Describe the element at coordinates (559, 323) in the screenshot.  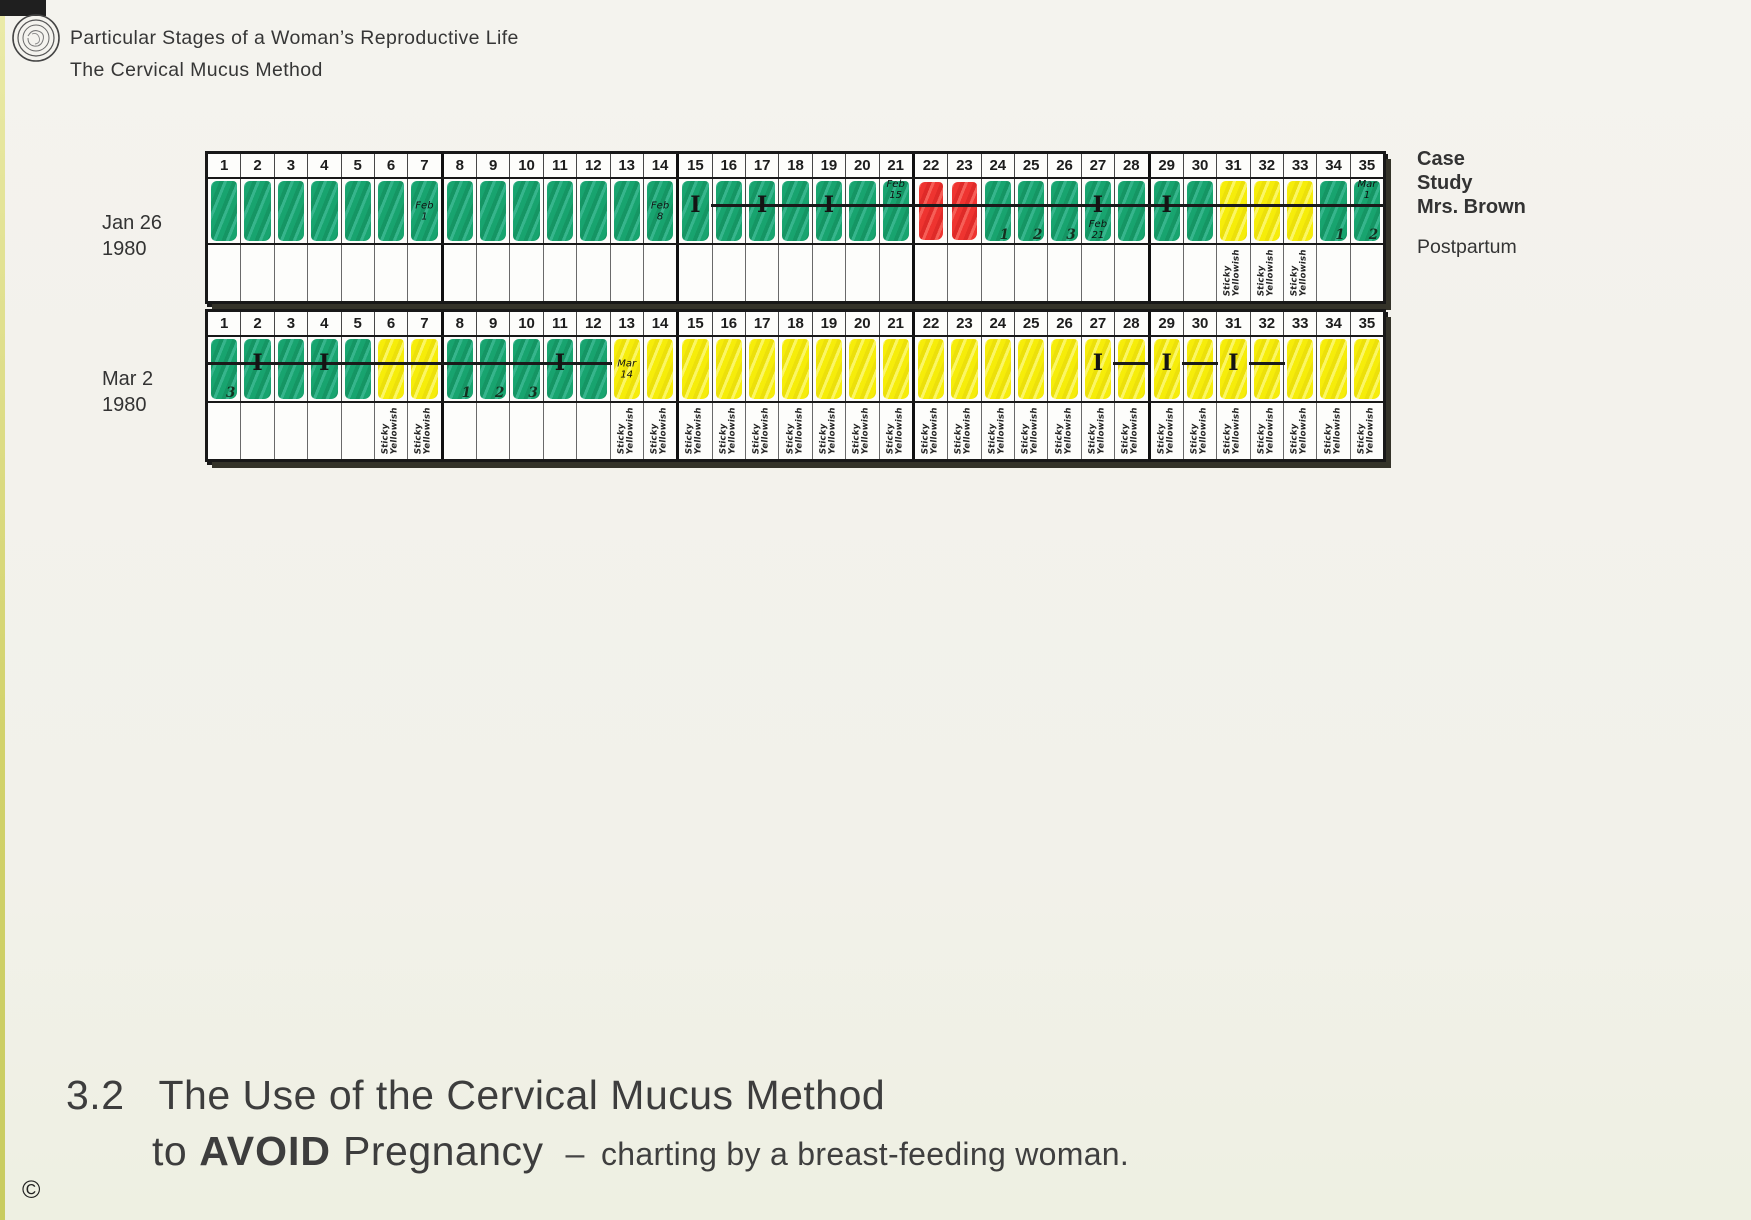
I see `day-number: 11` at that location.